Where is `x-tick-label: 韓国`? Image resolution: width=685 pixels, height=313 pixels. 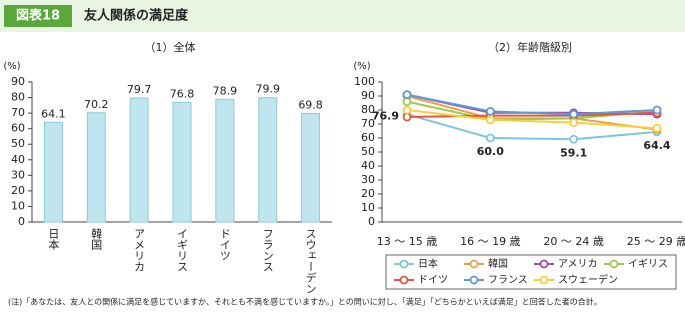
x-tick-label: 韓国 is located at coordinates (96, 239).